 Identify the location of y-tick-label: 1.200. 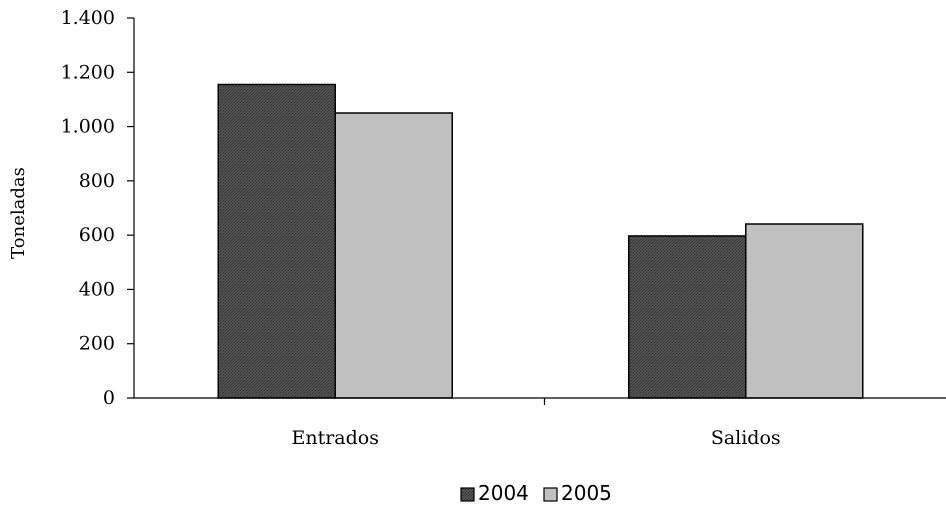
(88, 72).